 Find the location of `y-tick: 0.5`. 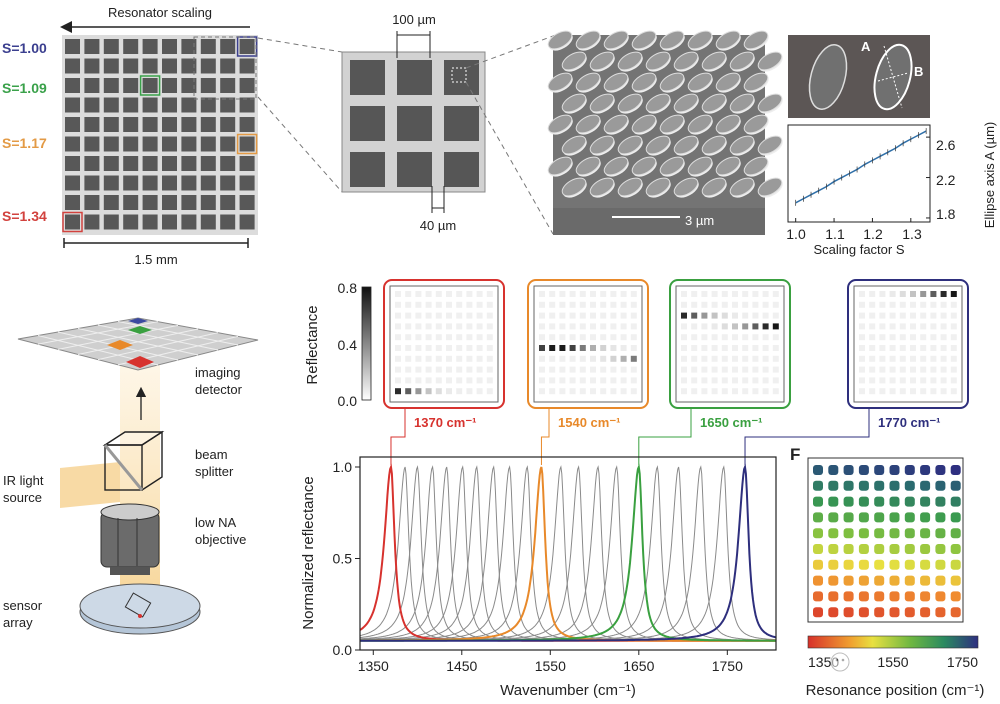

y-tick: 0.5 is located at coordinates (343, 559).